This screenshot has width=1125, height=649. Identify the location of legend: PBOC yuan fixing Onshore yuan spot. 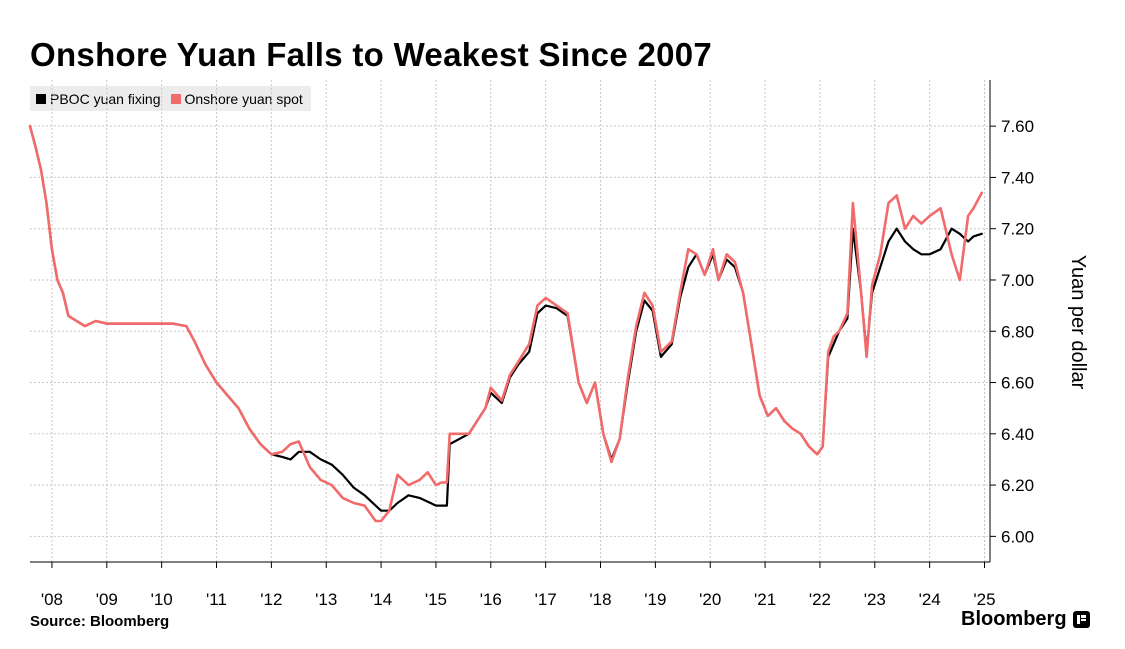
(170, 98).